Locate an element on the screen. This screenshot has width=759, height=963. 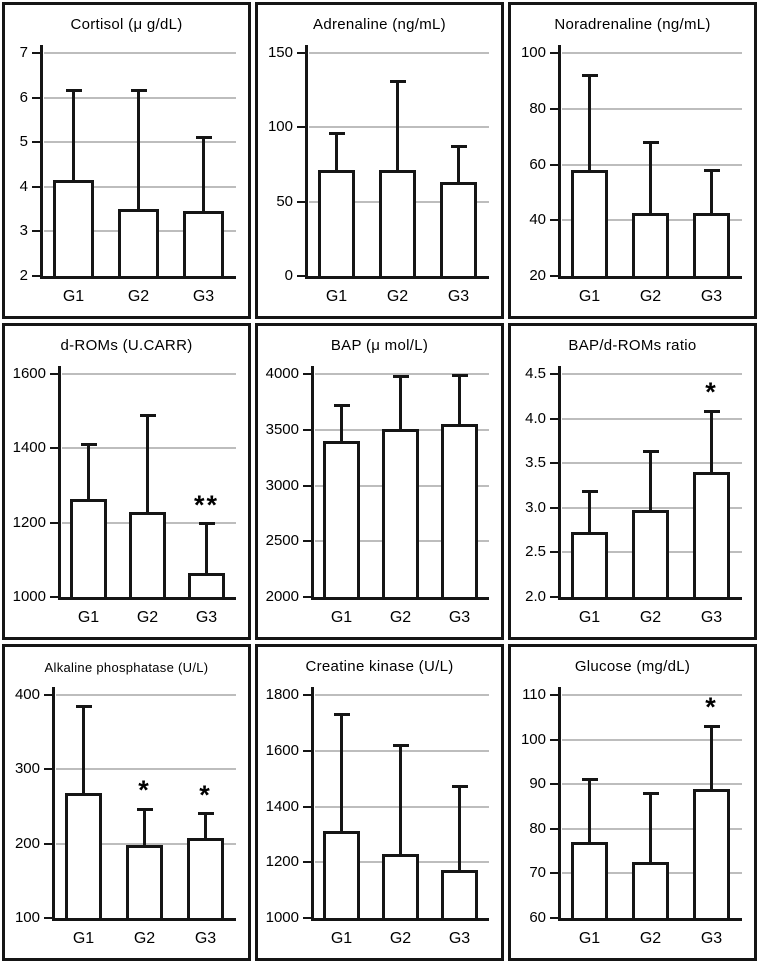
y-tick-label: 70 is located at coordinates (537, 873).